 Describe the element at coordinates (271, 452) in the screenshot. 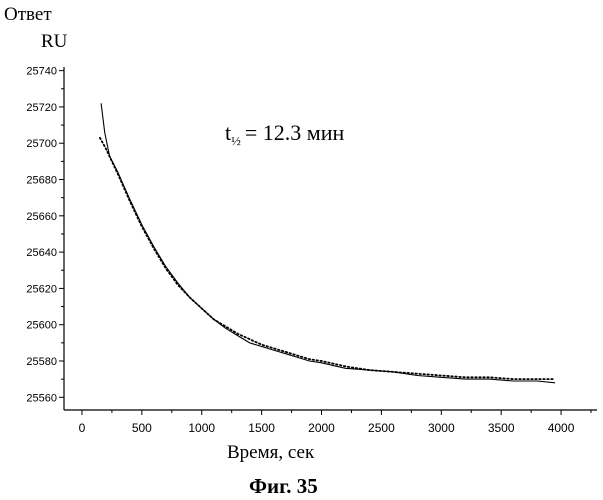

I see `x-axis-label: Время, сек` at that location.